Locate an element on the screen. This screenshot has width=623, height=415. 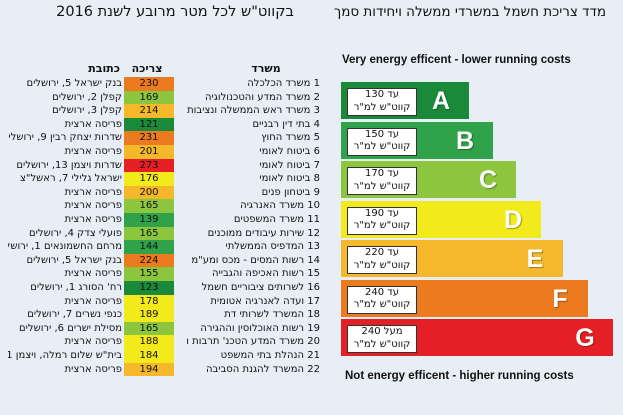
band-threshold-box: עד 150 קווט"ש למ"ר is located at coordinates (382, 141).